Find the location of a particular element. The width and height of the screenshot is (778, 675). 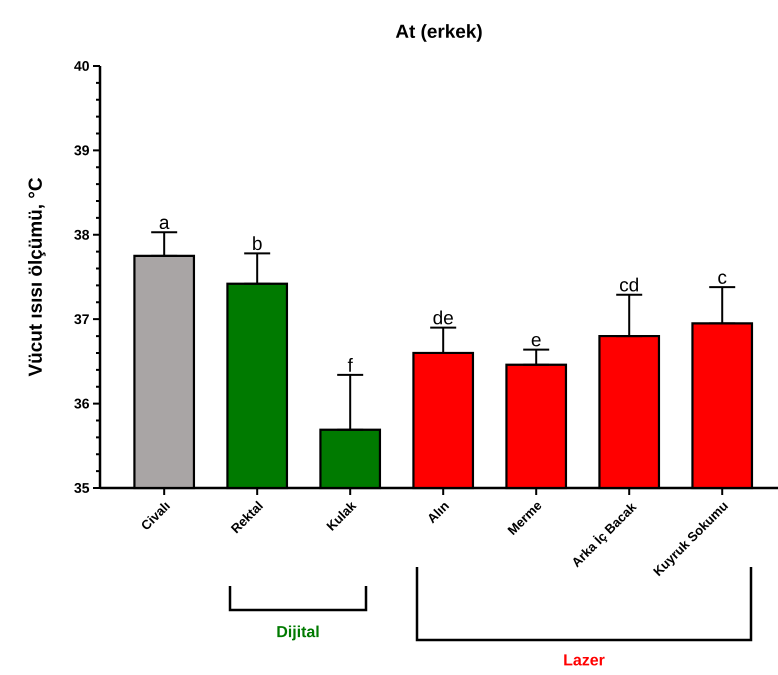

annotation: f is located at coordinates (350, 365).